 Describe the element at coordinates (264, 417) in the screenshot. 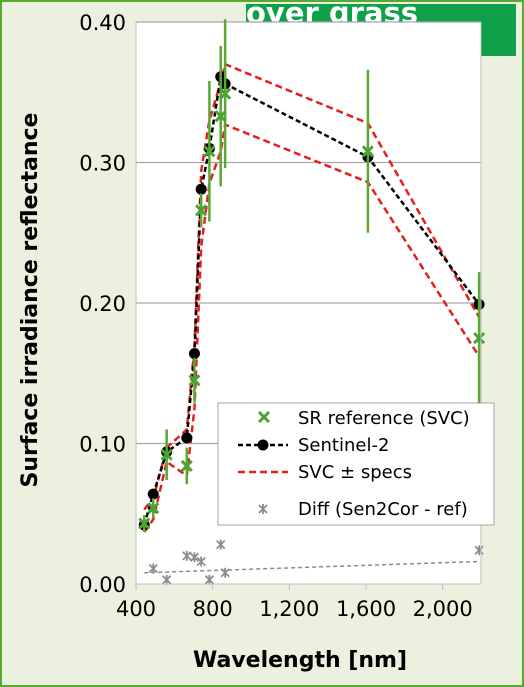

I see `legend-swatch-sr-reference` at that location.